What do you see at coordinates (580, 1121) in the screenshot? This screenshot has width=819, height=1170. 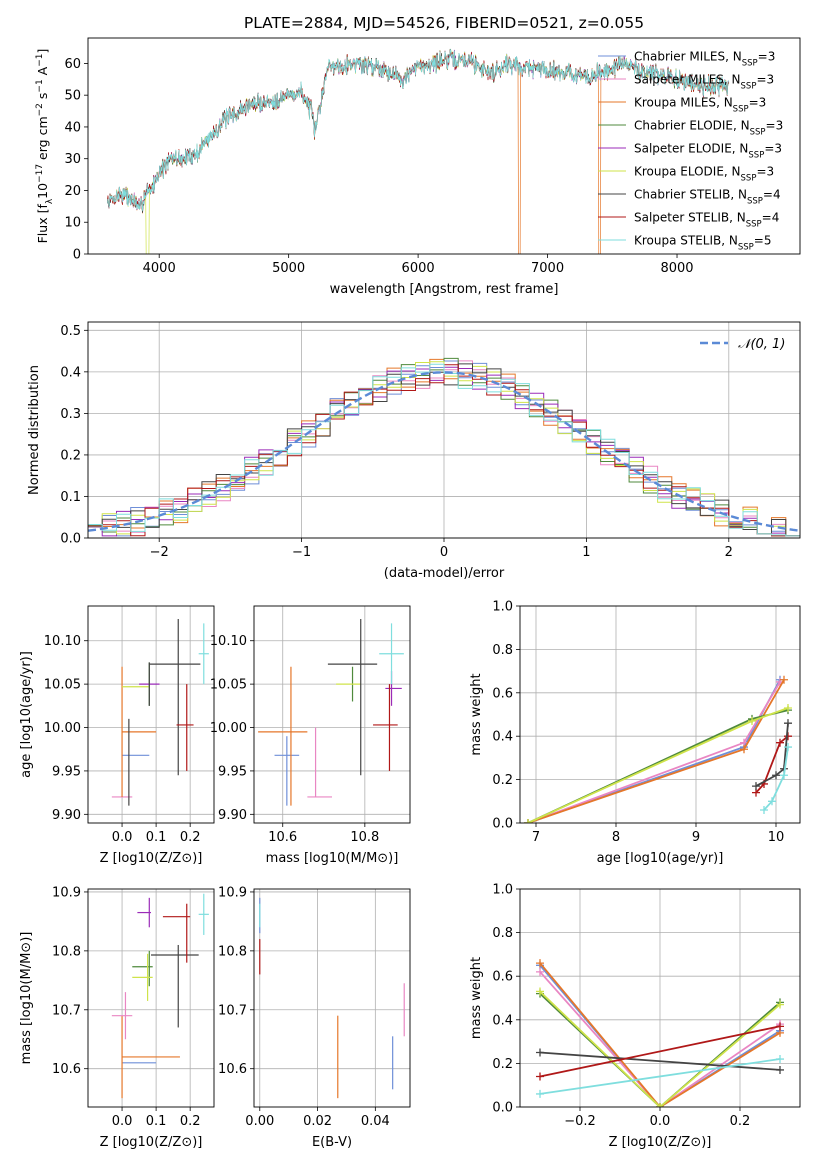 I see `x-tick-label: −0.2` at bounding box center [580, 1121].